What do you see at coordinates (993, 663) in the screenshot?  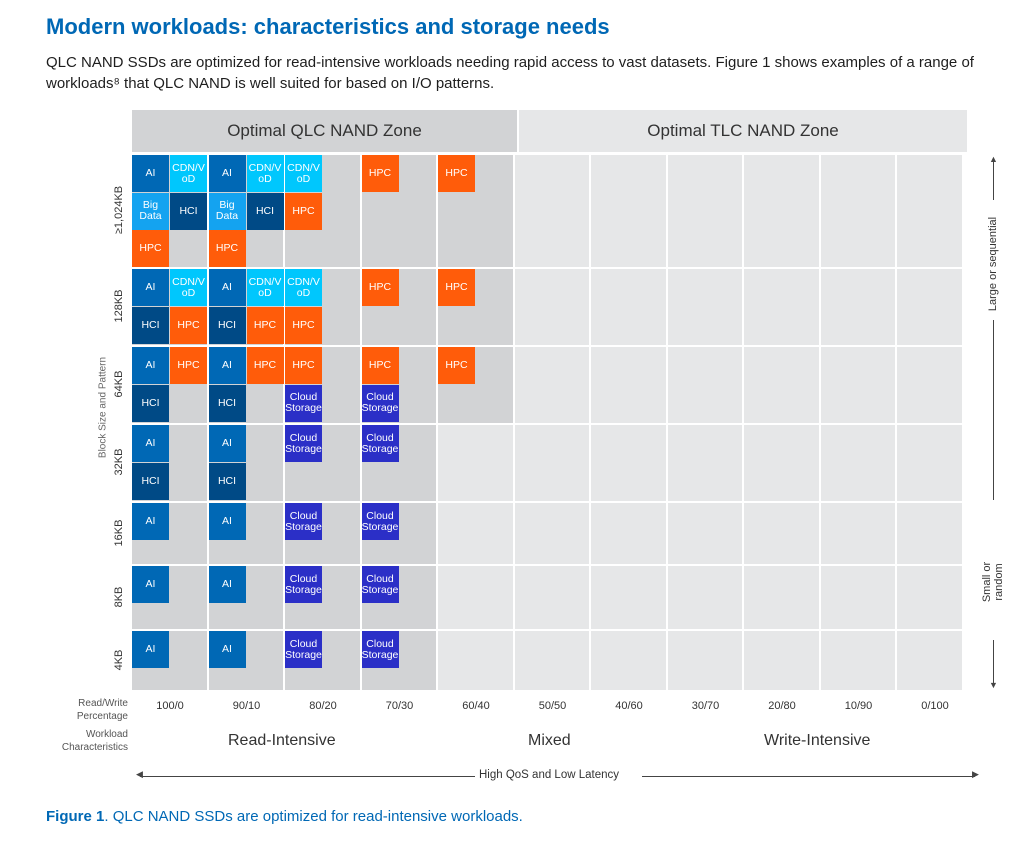 I see `down-arrow-line` at bounding box center [993, 663].